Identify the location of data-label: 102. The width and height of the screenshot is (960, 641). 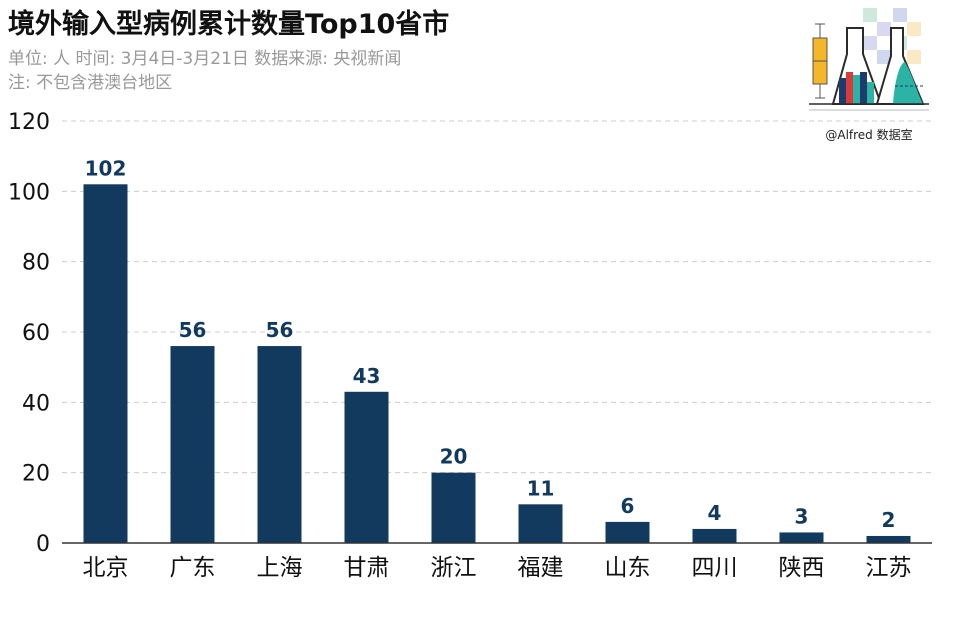
(106, 168).